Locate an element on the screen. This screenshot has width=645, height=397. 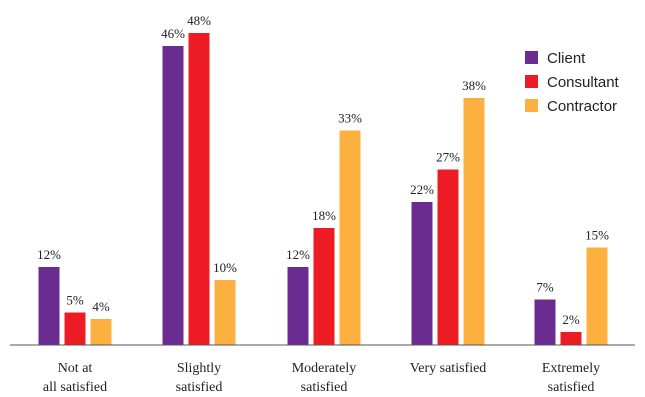
data-label-client-2: 12% is located at coordinates (298, 254).